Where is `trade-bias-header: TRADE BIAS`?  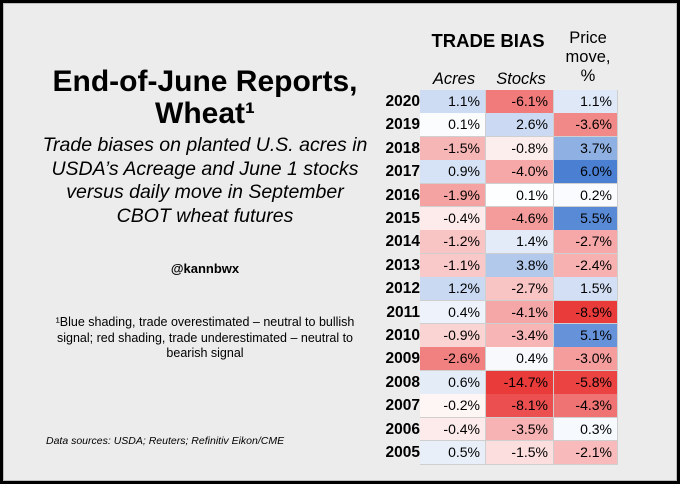
trade-bias-header: TRADE BIAS is located at coordinates (488, 40).